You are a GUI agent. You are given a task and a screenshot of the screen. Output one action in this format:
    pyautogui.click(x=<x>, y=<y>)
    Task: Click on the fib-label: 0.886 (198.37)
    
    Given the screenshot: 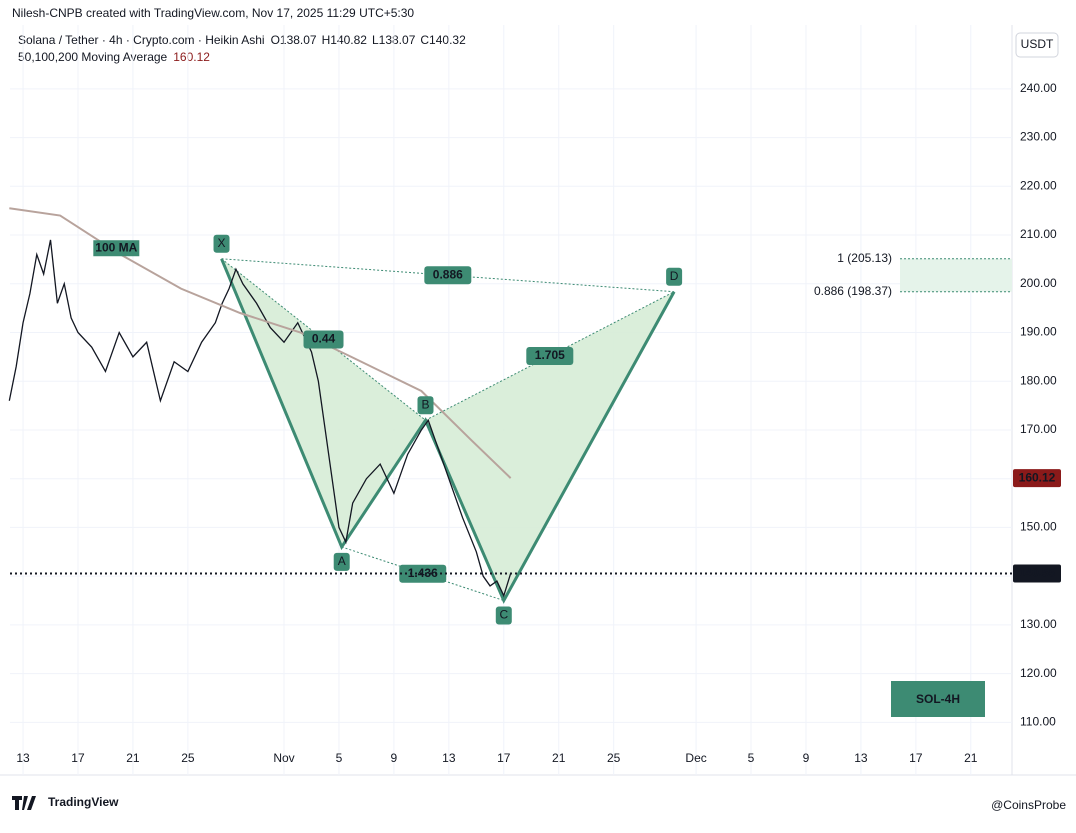 What is the action you would take?
    pyautogui.click(x=853, y=291)
    